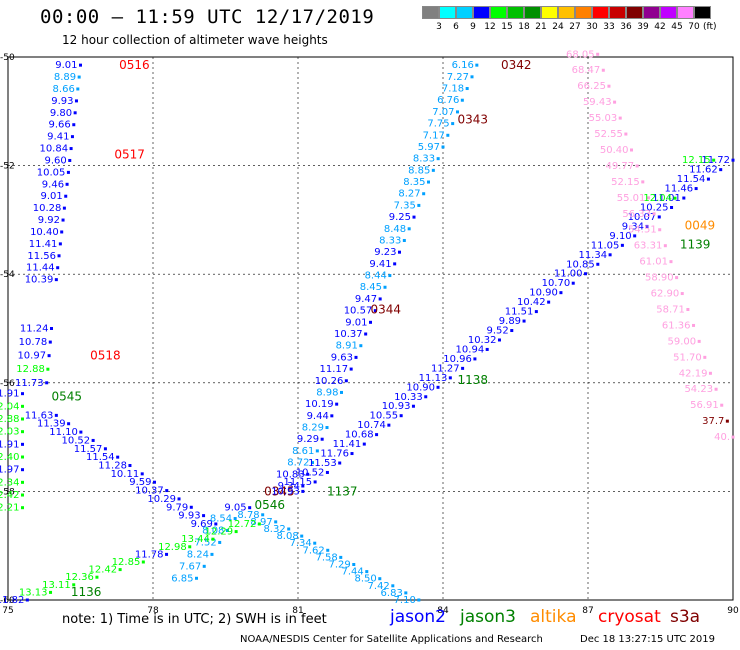 The height and width of the screenshot is (650, 740). Describe the element at coordinates (581, 28) in the screenshot. I see `color-scale-labels: 3 6 9 12 15 18 21 24 27 30 33 36 39 42 45 70` at that location.